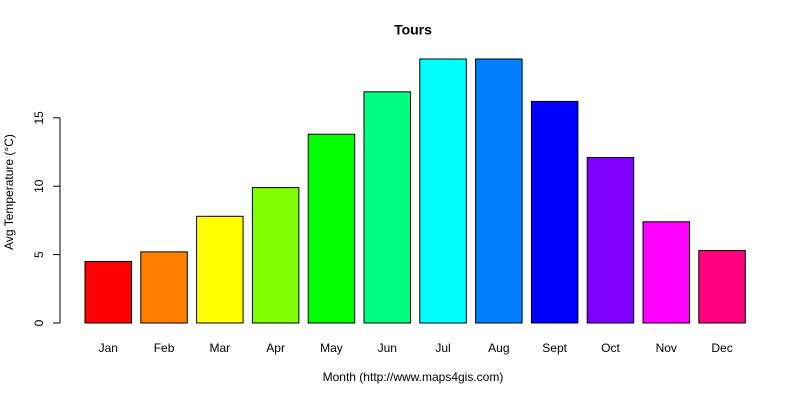 This screenshot has height=400, width=800. Describe the element at coordinates (275, 348) in the screenshot. I see `x-tick-label: Apr` at that location.